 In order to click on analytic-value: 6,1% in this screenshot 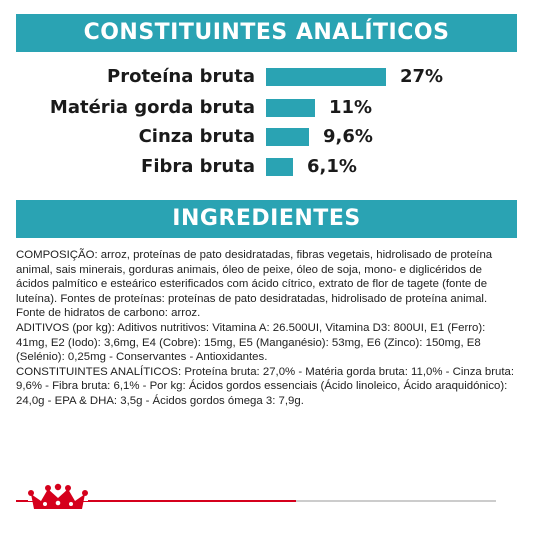, I will do `click(332, 166)`.